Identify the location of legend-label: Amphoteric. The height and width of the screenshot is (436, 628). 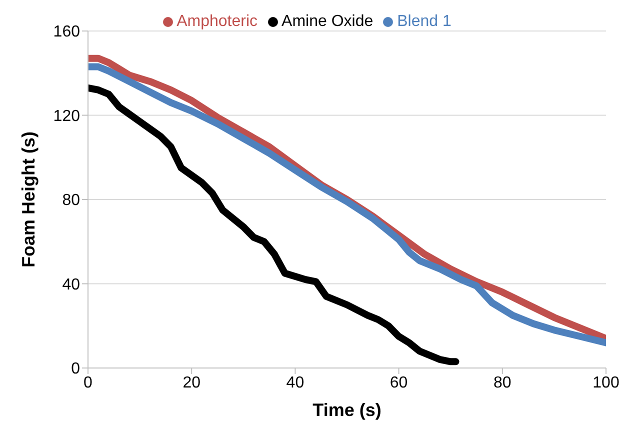
(217, 21).